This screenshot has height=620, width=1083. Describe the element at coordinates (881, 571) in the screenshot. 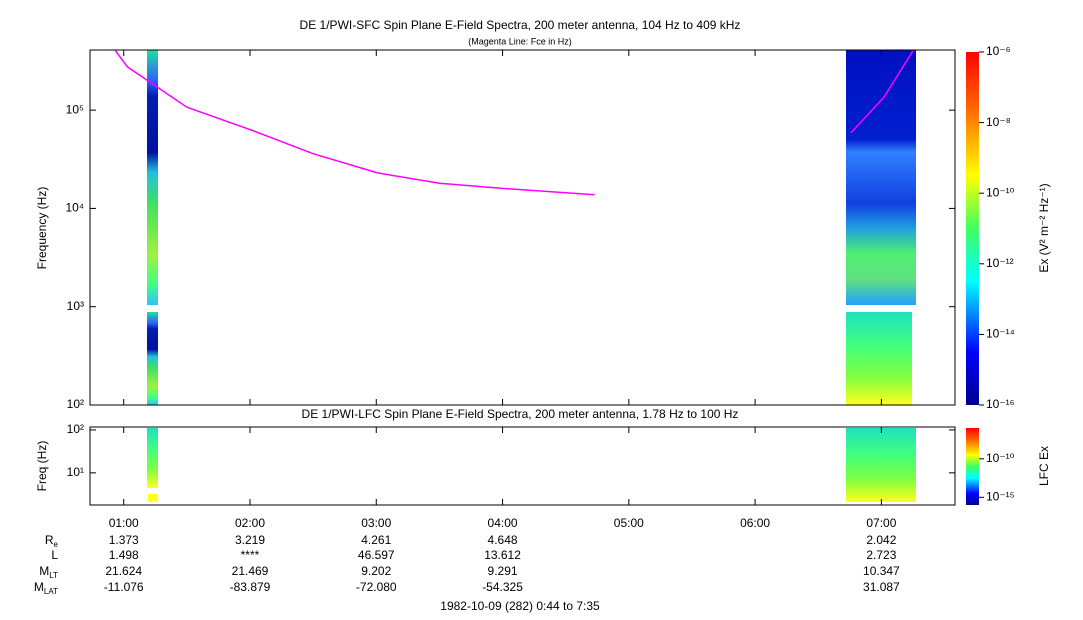

I see `ephemeris-value: 10.347` at that location.